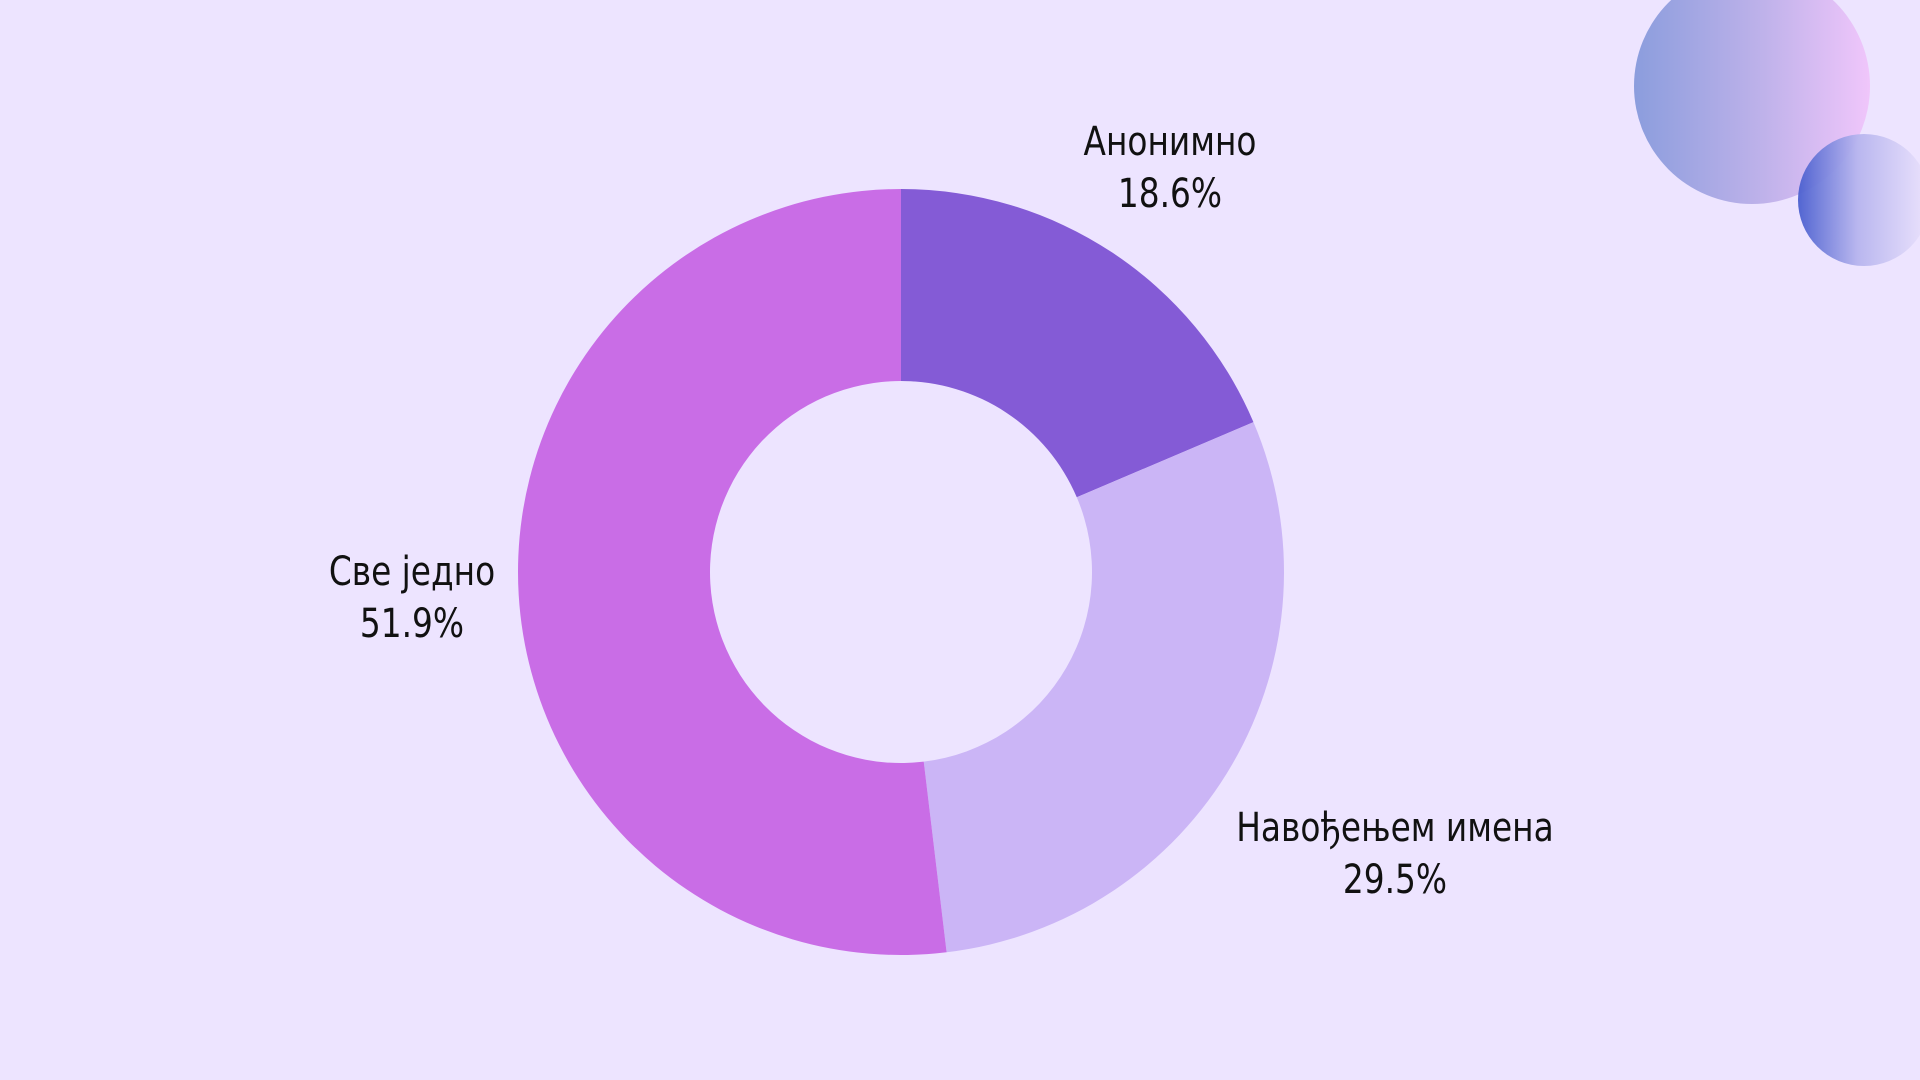 The height and width of the screenshot is (1080, 1920). Describe the element at coordinates (1395, 828) in the screenshot. I see `slice-label-text: Навођењем имена` at that location.